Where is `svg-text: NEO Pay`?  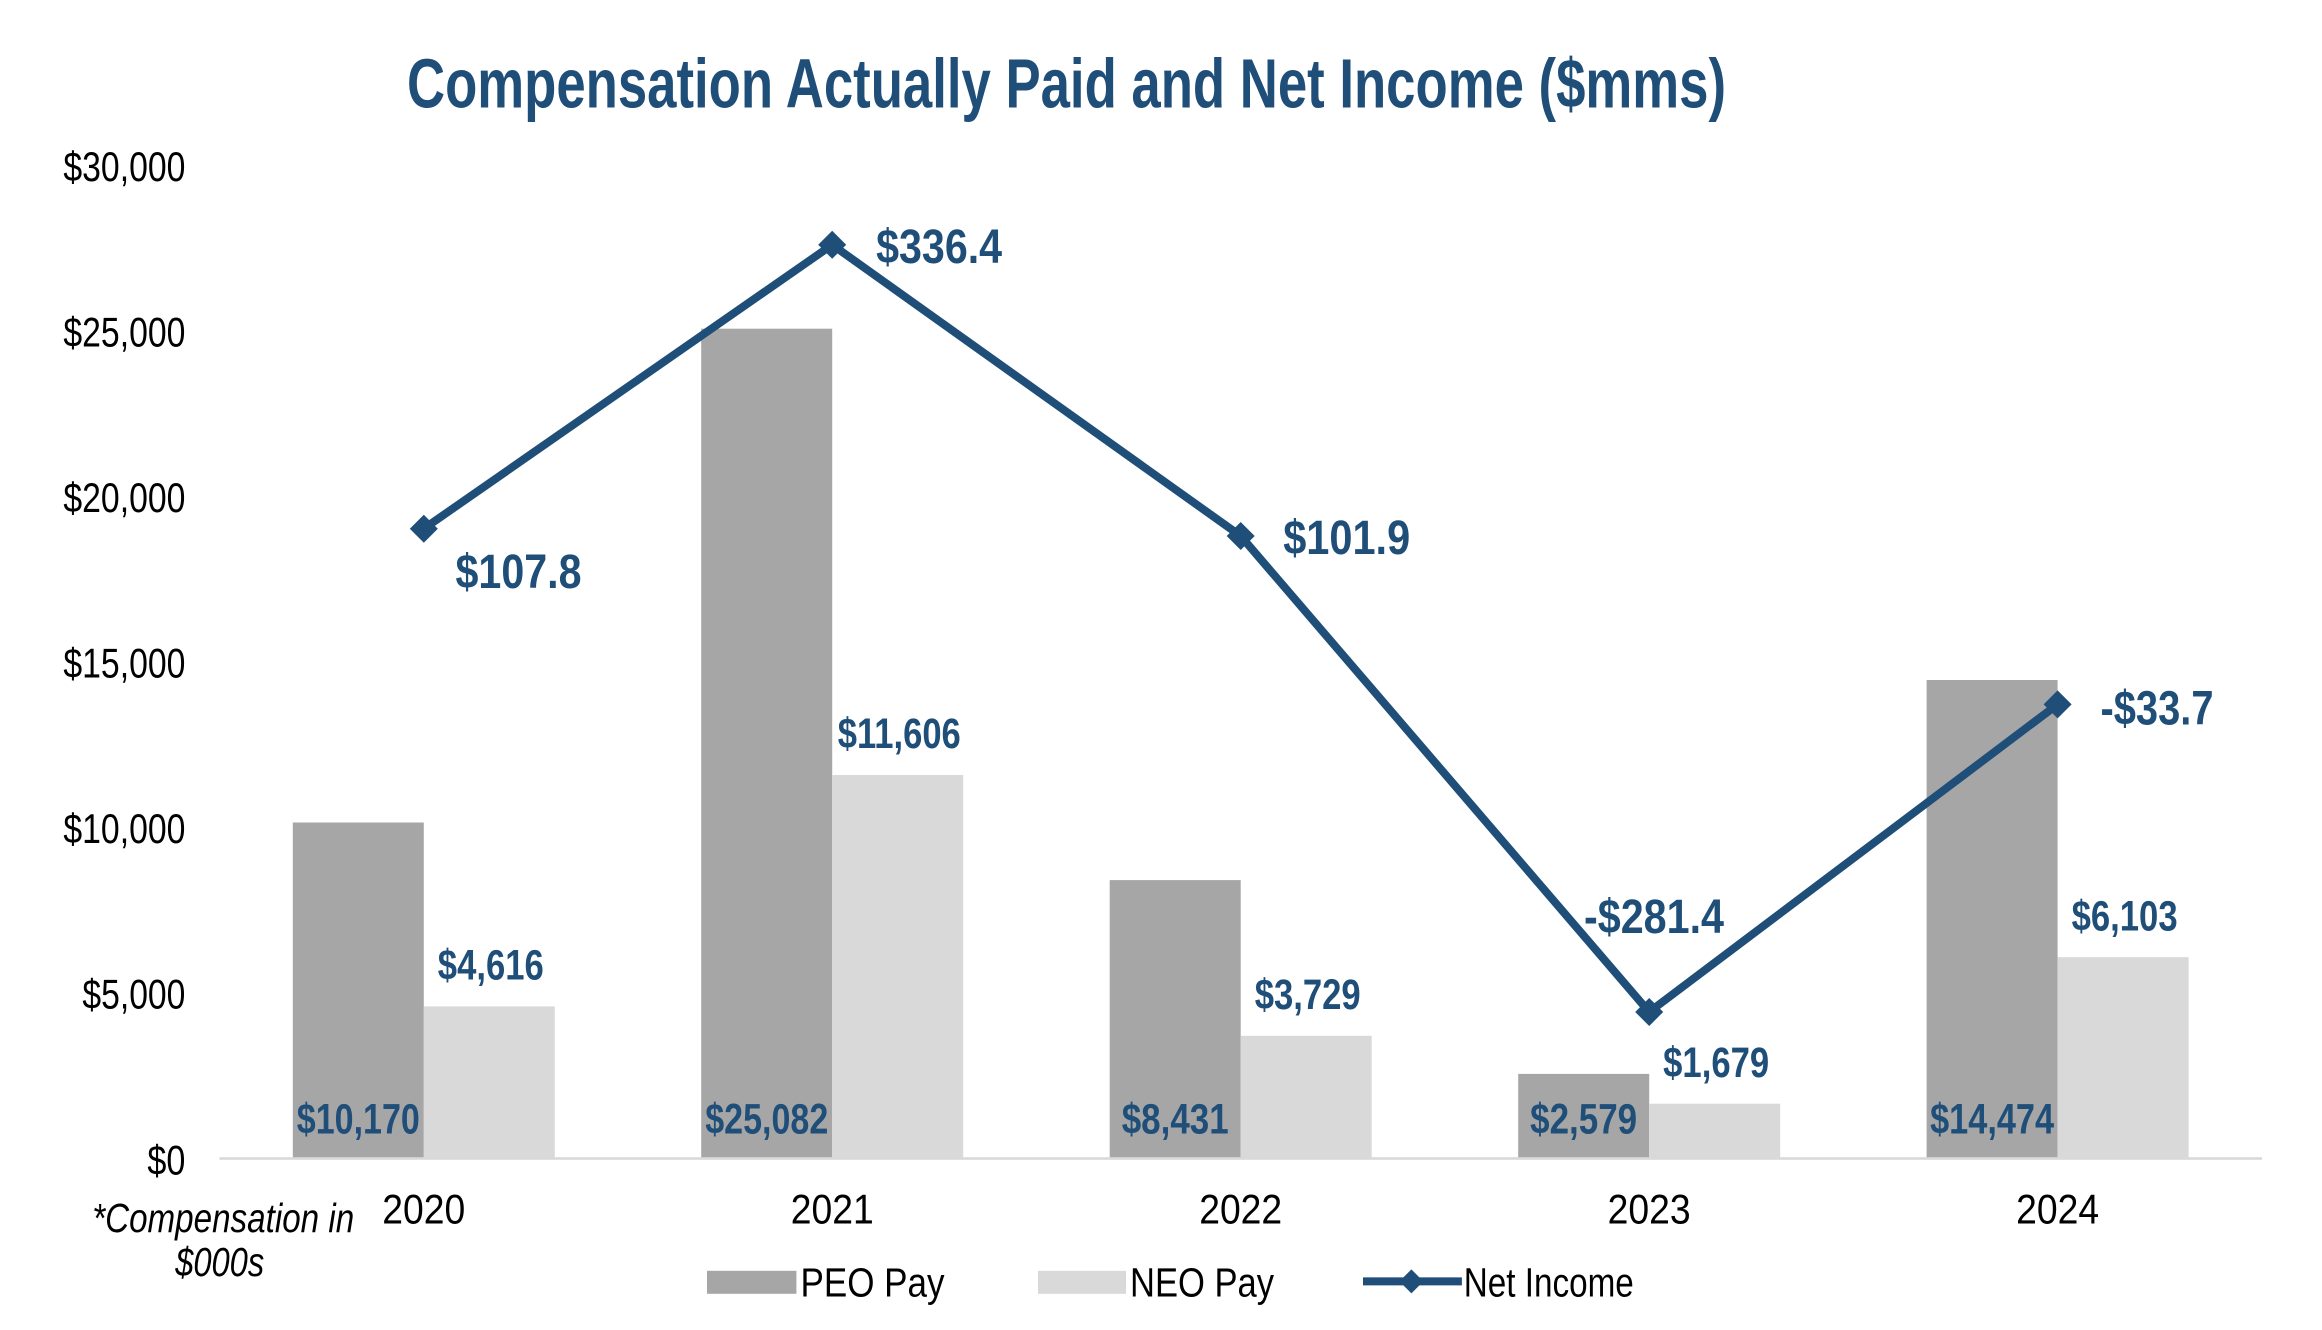
svg-text: NEO Pay is located at coordinates (1202, 1283).